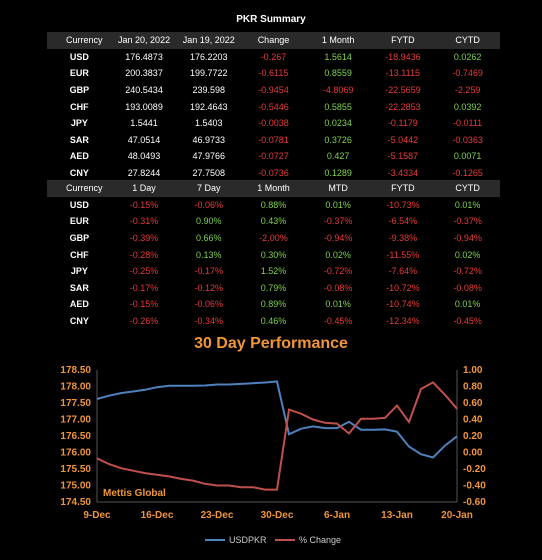 This screenshot has height=560, width=542. I want to click on table-cell: -0.0111, so click(468, 123).